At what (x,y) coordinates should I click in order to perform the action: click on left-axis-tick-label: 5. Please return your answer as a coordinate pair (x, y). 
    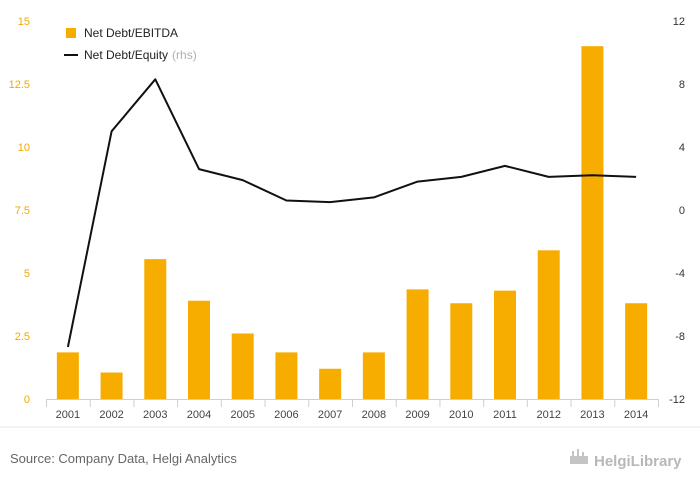
    Looking at the image, I should click on (27, 274).